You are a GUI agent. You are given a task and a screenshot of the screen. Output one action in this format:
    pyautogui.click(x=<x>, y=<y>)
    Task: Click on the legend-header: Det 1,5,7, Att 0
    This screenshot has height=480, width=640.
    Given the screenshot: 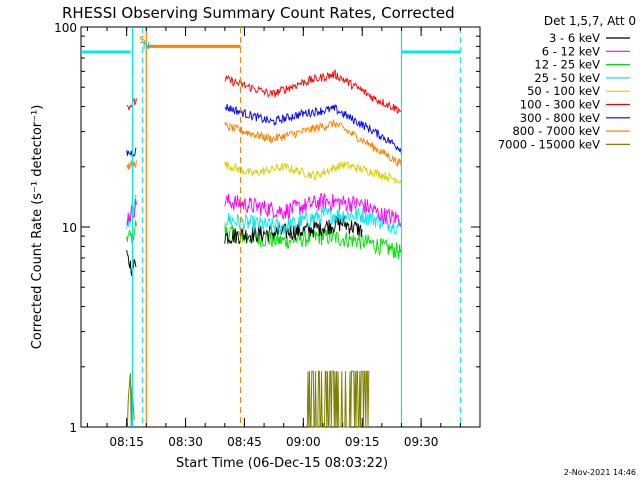 What is the action you would take?
    pyautogui.click(x=590, y=21)
    